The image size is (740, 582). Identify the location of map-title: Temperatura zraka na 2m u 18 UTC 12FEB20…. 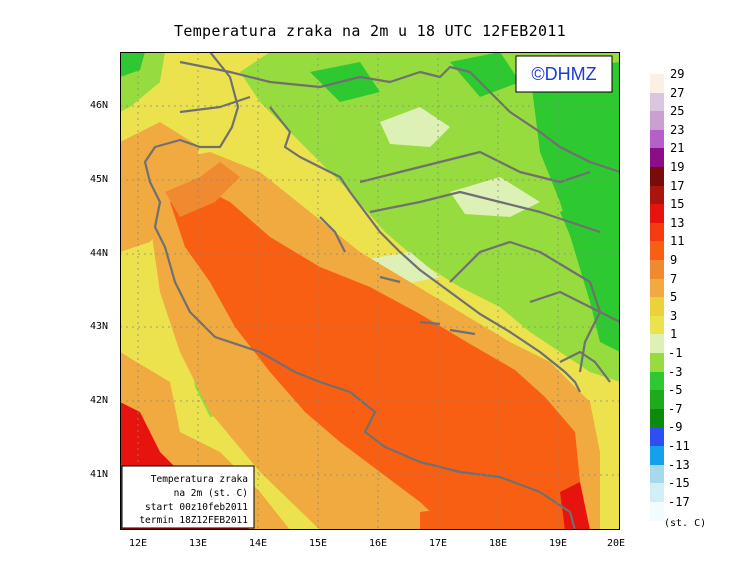
(370, 31).